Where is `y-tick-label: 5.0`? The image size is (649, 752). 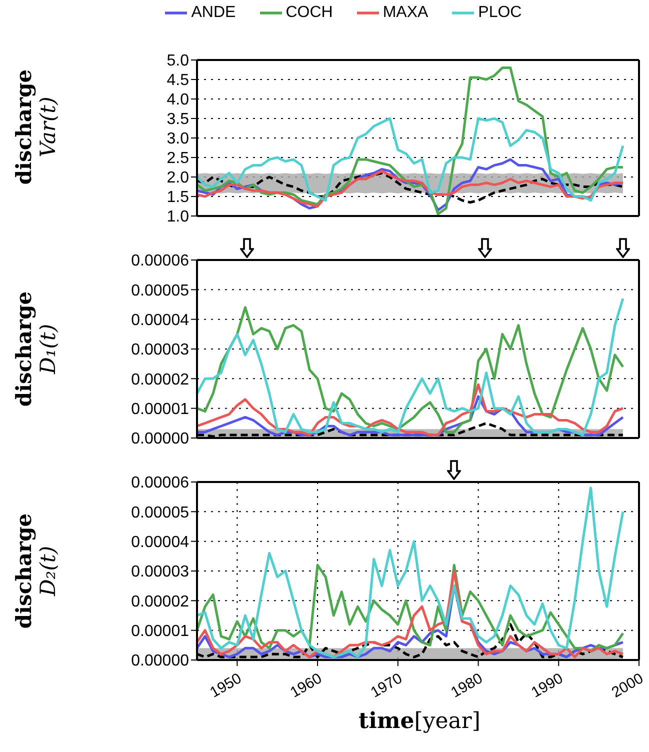
y-tick-label: 5.0 is located at coordinates (178, 61).